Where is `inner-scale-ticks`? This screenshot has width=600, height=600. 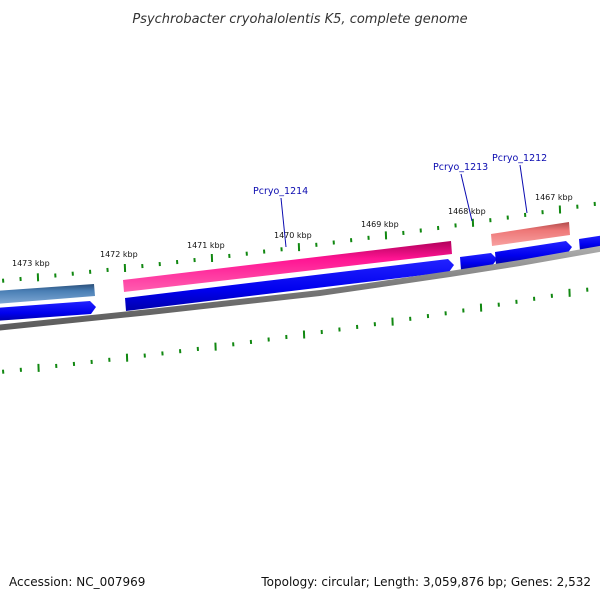 inner-scale-ticks is located at coordinates (295, 330).